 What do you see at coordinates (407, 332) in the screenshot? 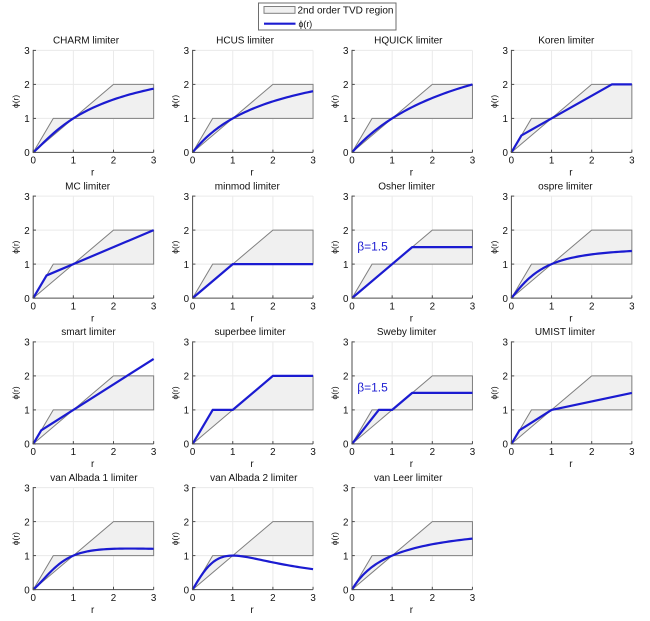
I see `svg-text: Sweby limiter` at bounding box center [407, 332].